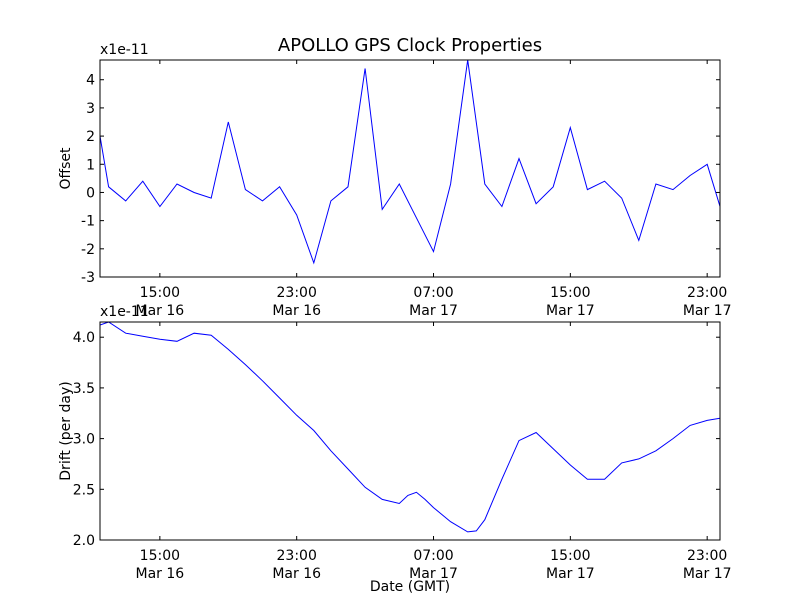 The image size is (800, 600). Describe the element at coordinates (410, 587) in the screenshot. I see `x-axis-label: Date (GMT)` at that location.